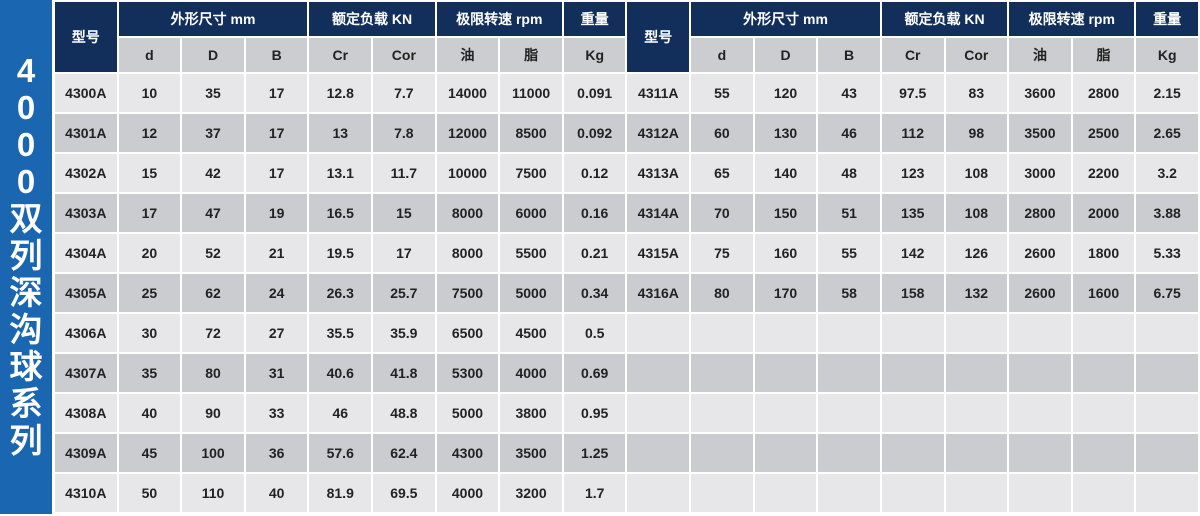 The width and height of the screenshot is (1200, 516). What do you see at coordinates (372, 19) in the screenshot?
I see `load-header: 额定负载 KN` at bounding box center [372, 19].